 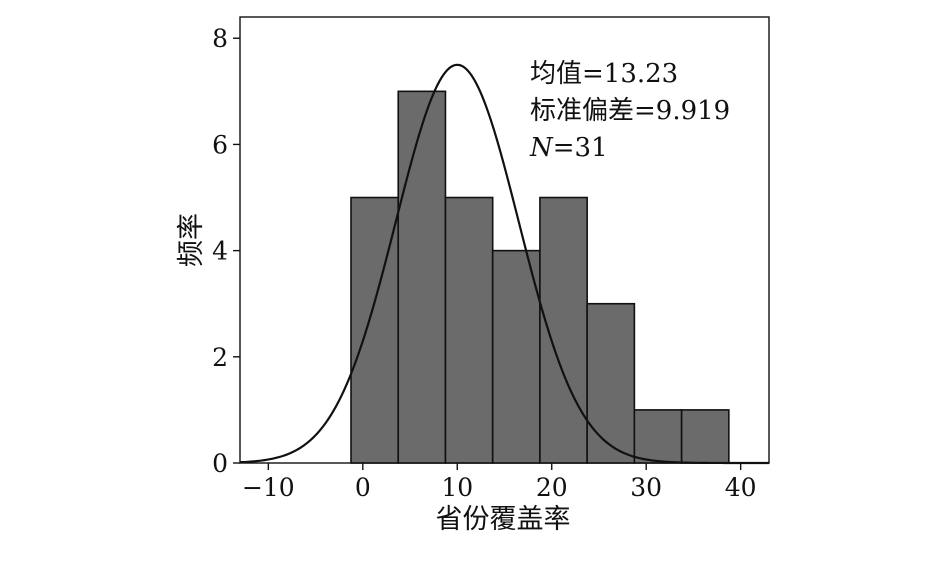 What do you see at coordinates (220, 357) in the screenshot?
I see `y-tick-label: 2` at bounding box center [220, 357].